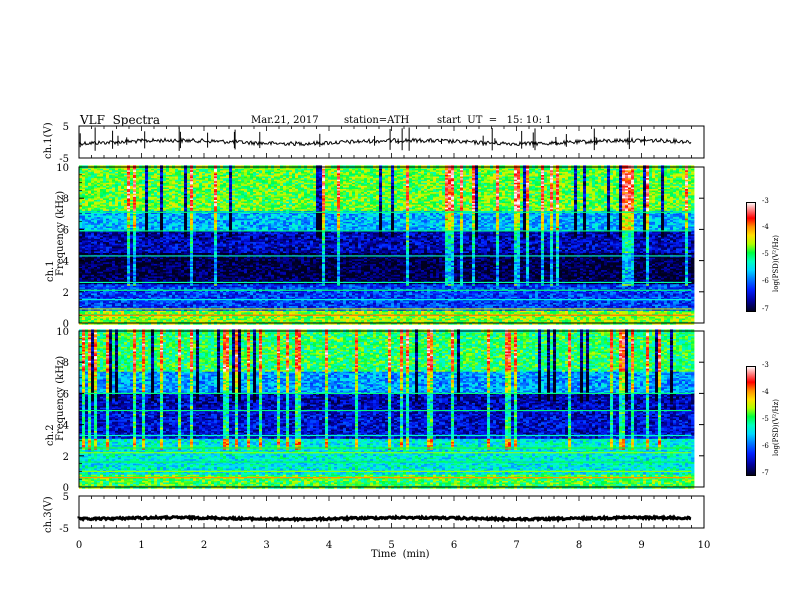 This screenshot has width=792, height=612. What do you see at coordinates (64, 529) in the screenshot?
I see `y-tick-label: -5` at bounding box center [64, 529].